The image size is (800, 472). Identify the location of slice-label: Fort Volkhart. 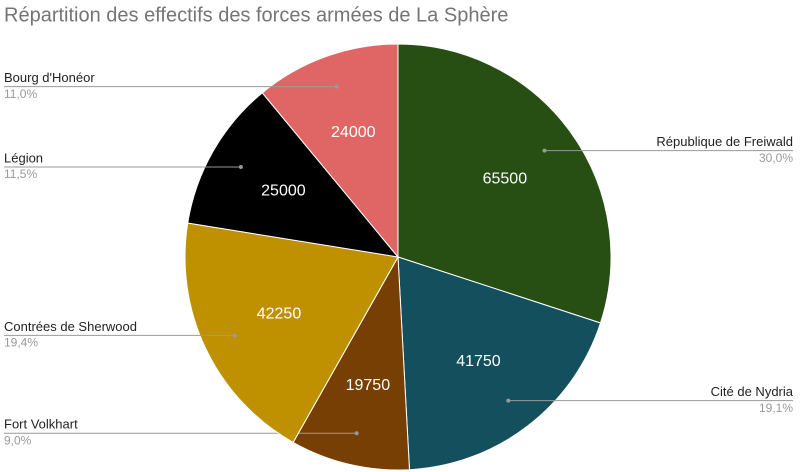
(41, 424).